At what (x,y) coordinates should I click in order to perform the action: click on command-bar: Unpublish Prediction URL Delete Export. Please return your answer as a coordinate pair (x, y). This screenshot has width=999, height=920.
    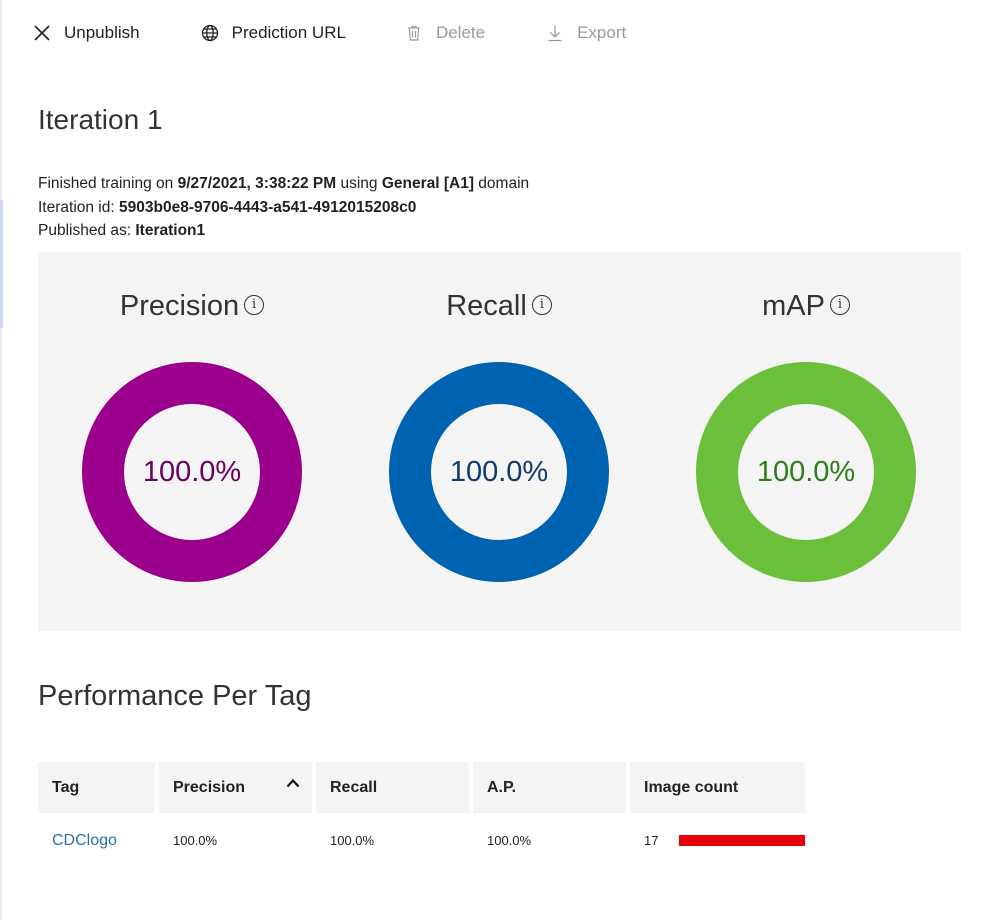
    Looking at the image, I should click on (329, 33).